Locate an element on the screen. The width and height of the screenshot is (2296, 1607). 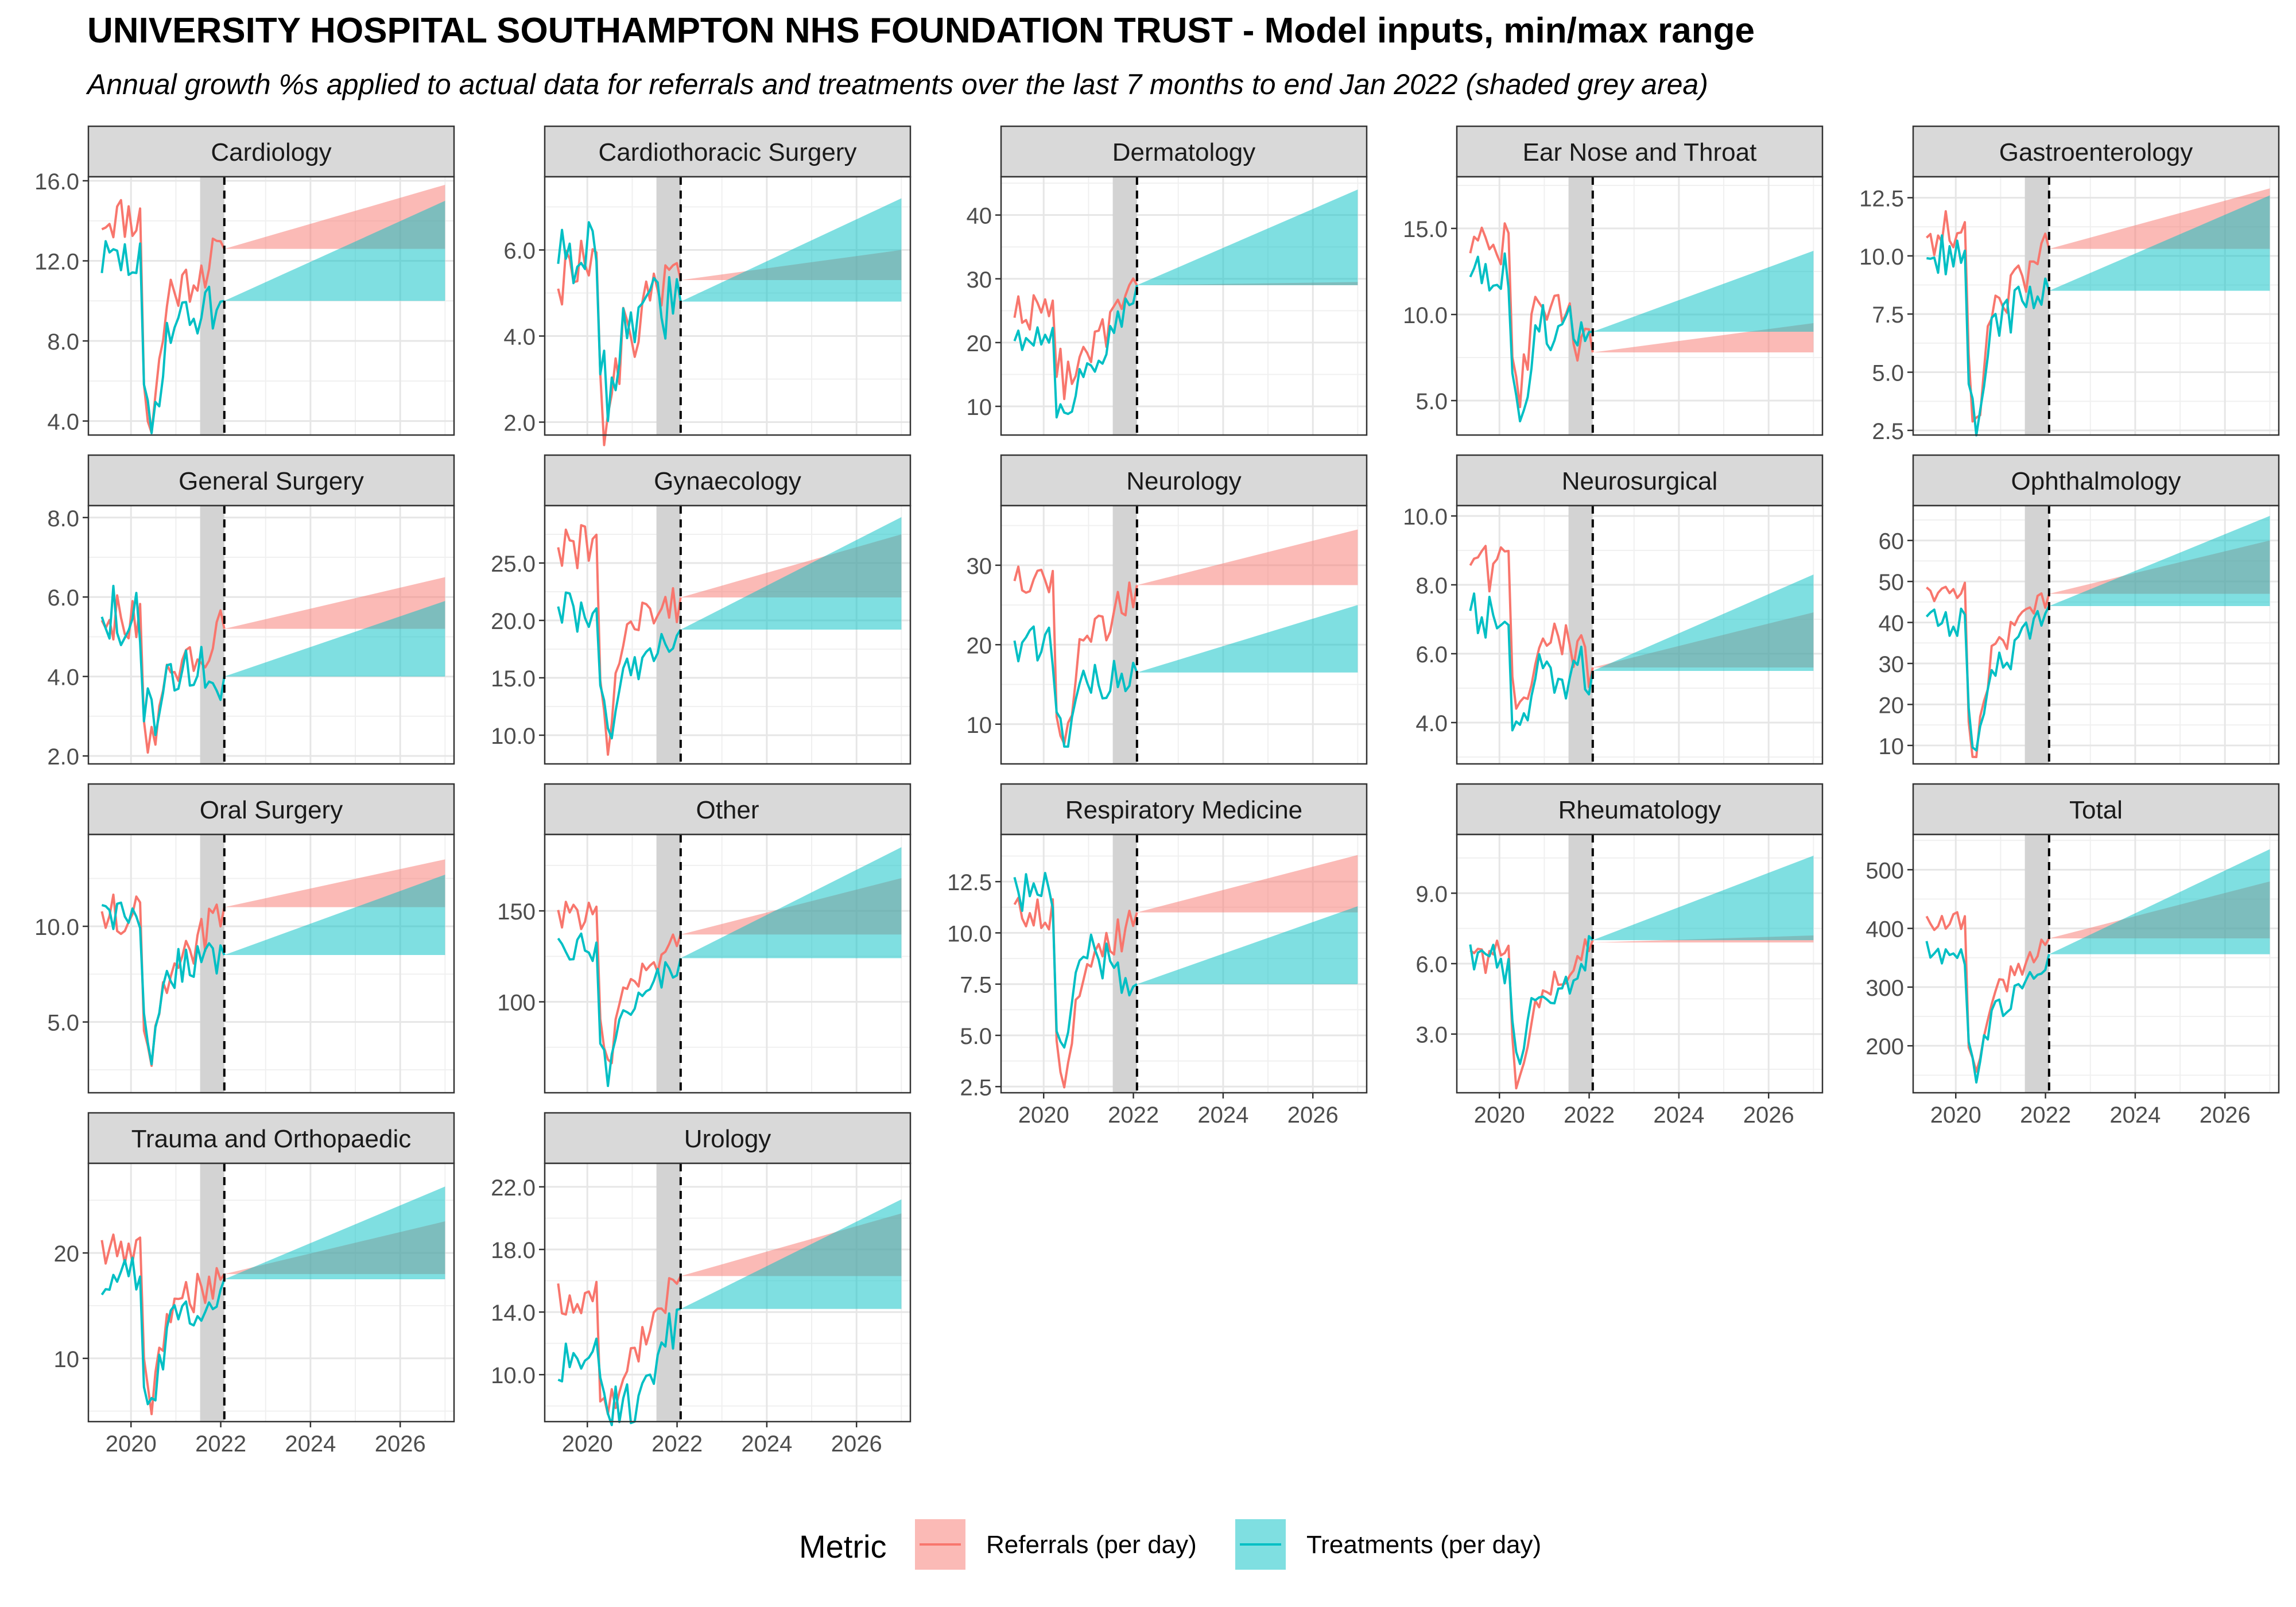
legend-label: Referrals (per day) is located at coordinates (1091, 1545).